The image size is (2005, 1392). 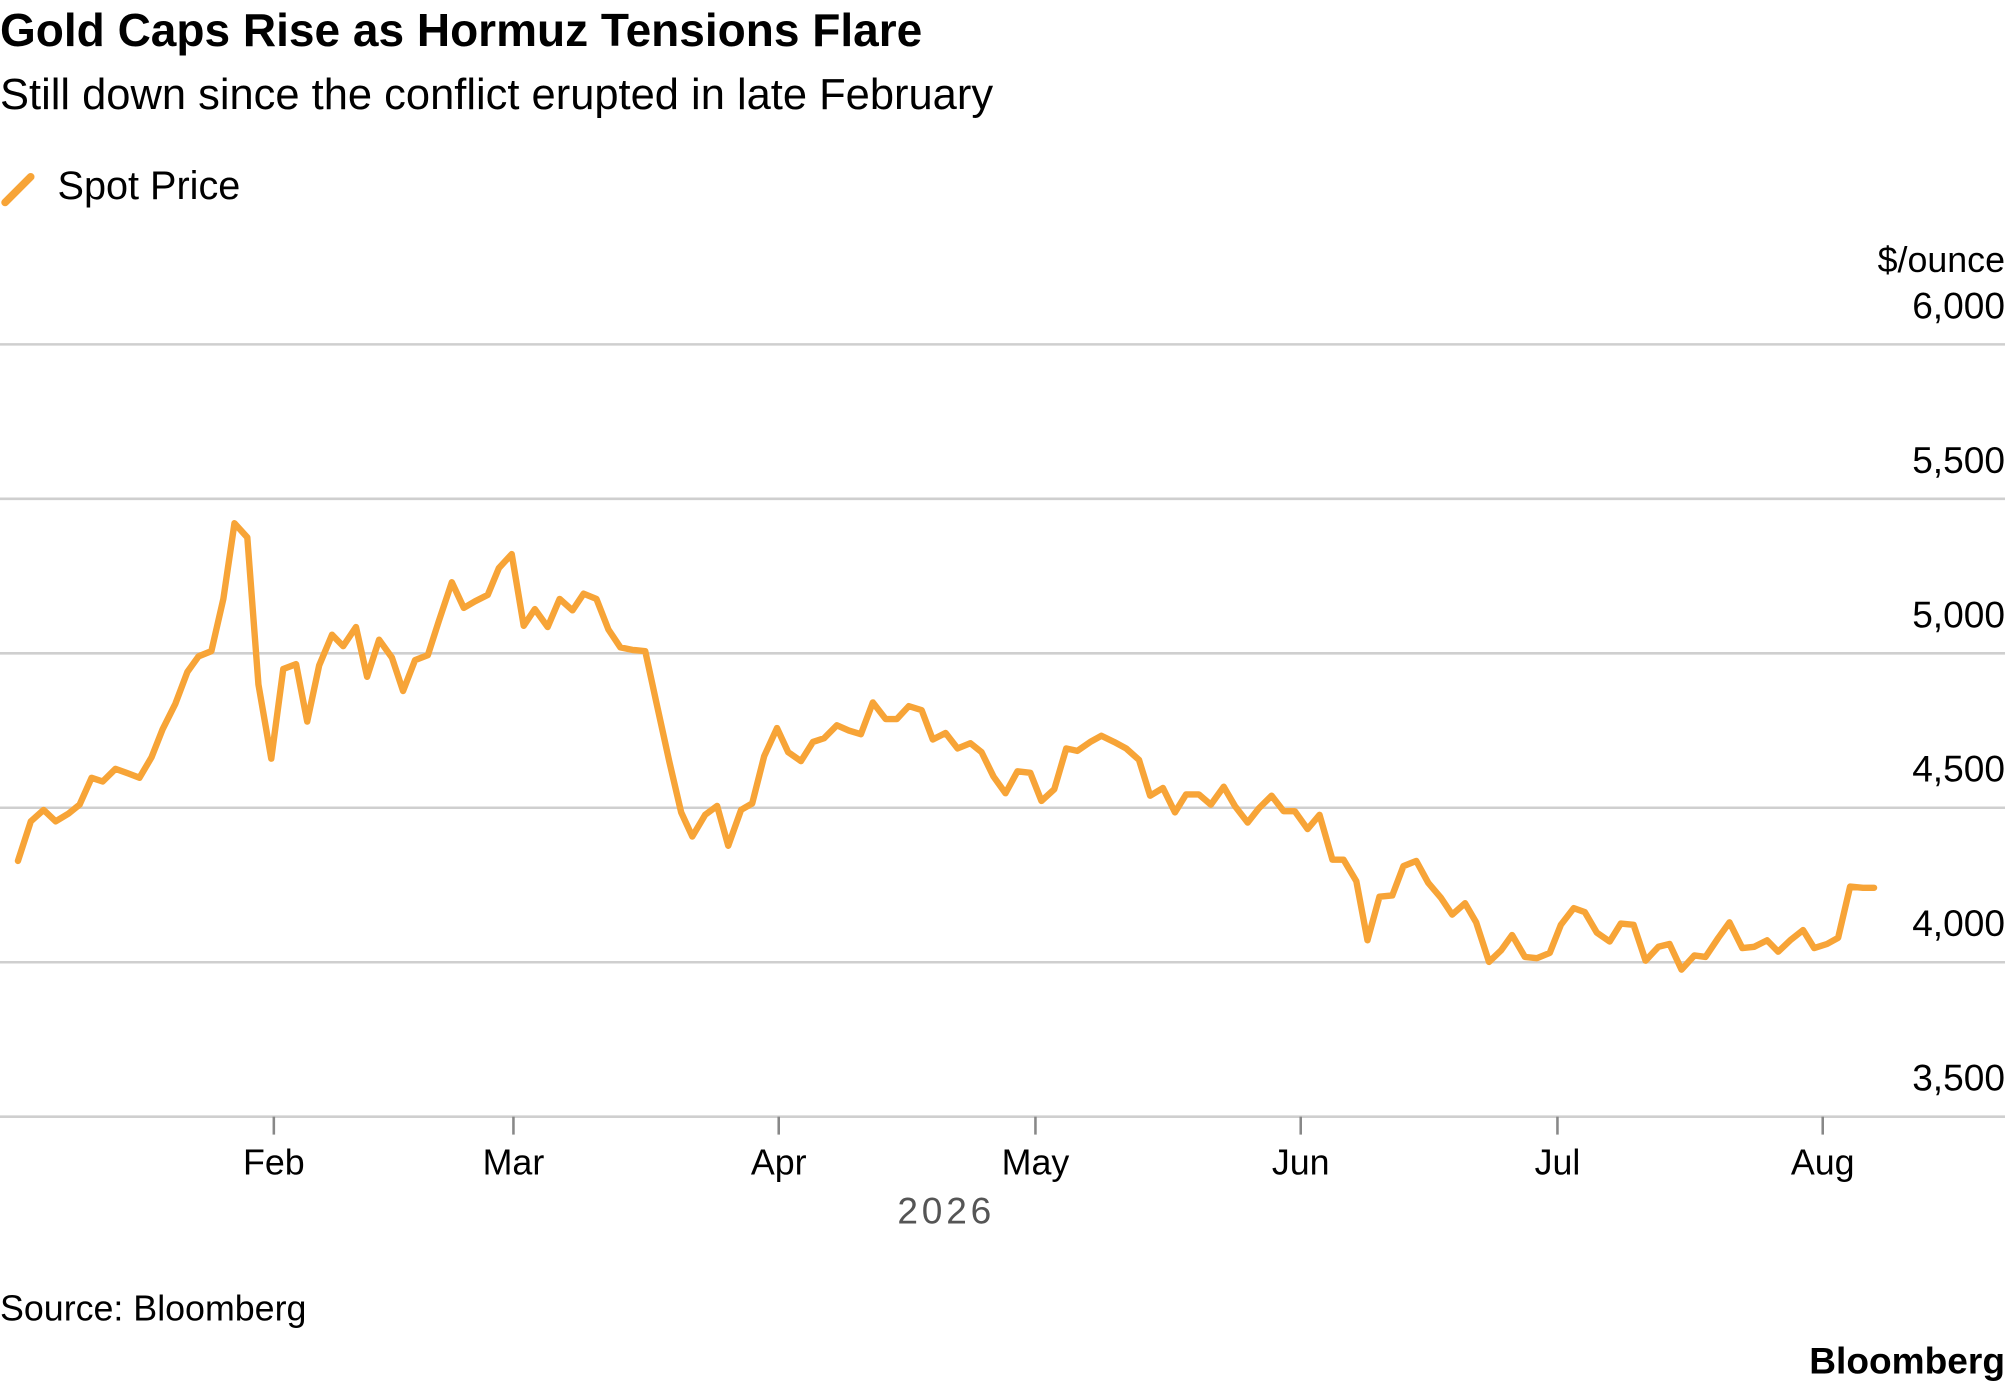 What do you see at coordinates (461, 30) in the screenshot?
I see `chart-title: Gold Caps Rise as Hormuz Tensions Flare` at bounding box center [461, 30].